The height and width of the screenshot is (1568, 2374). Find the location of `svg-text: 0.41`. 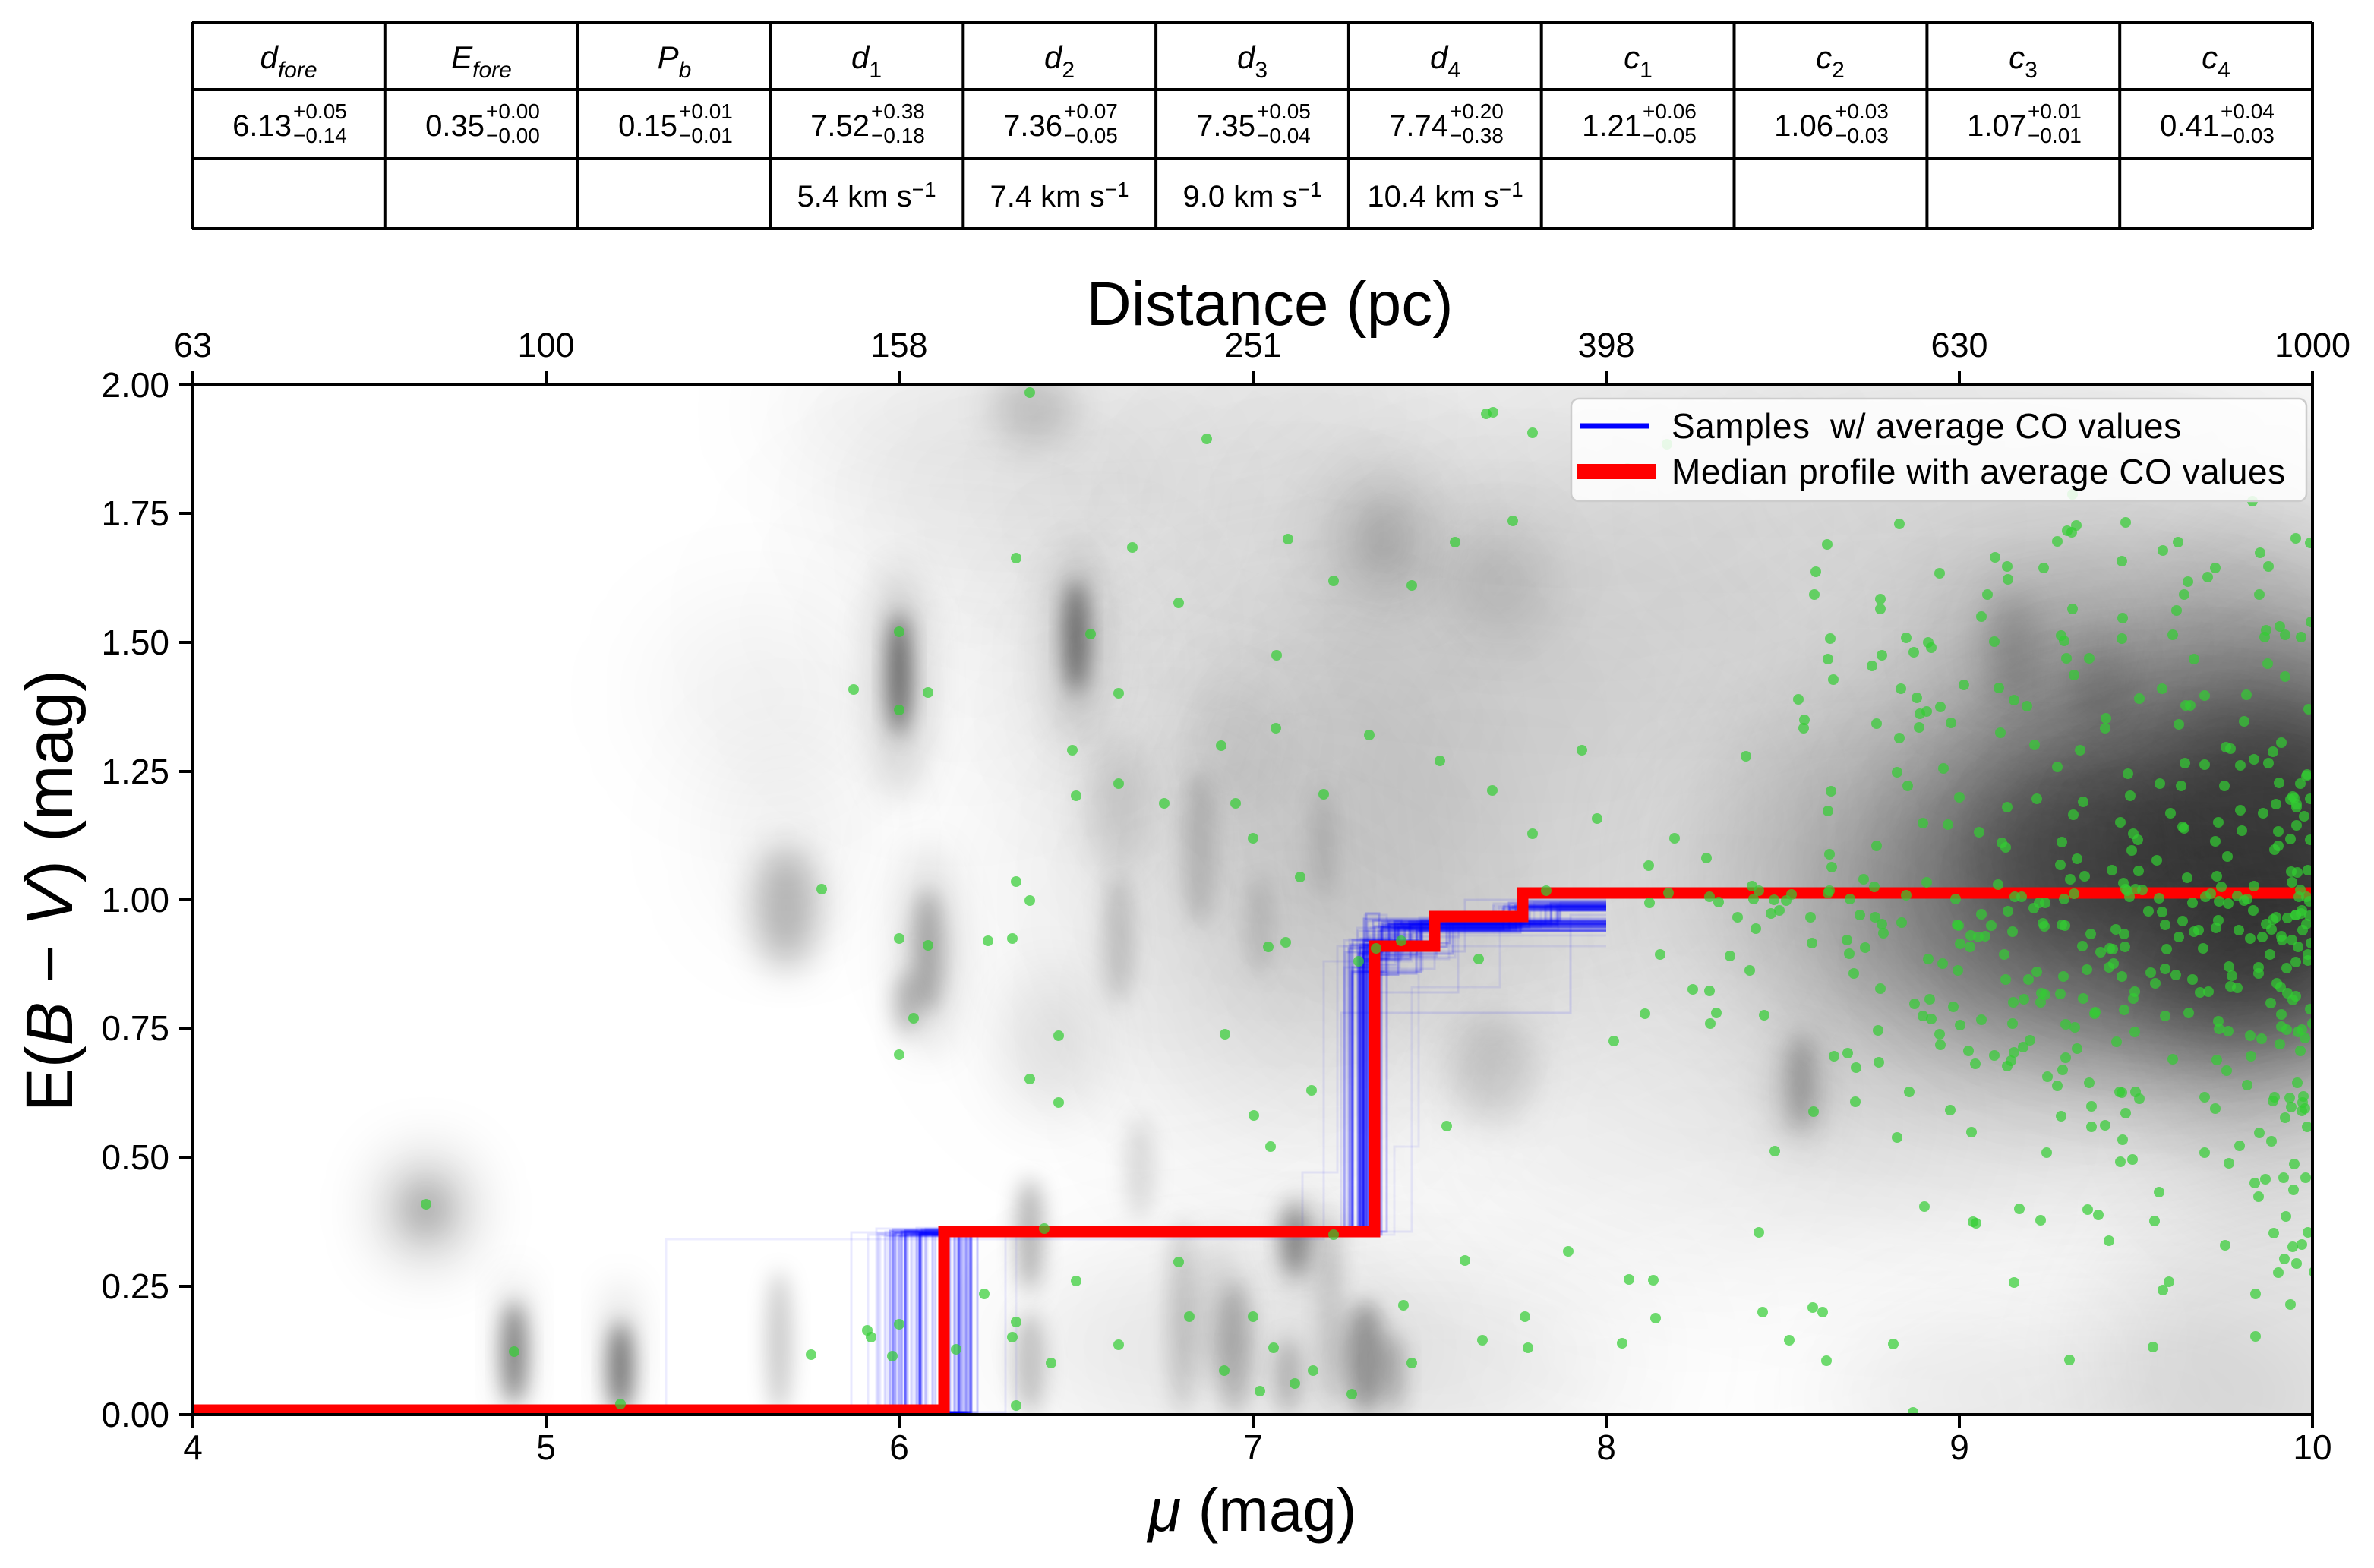

svg-text: 0.41 is located at coordinates (2189, 126).